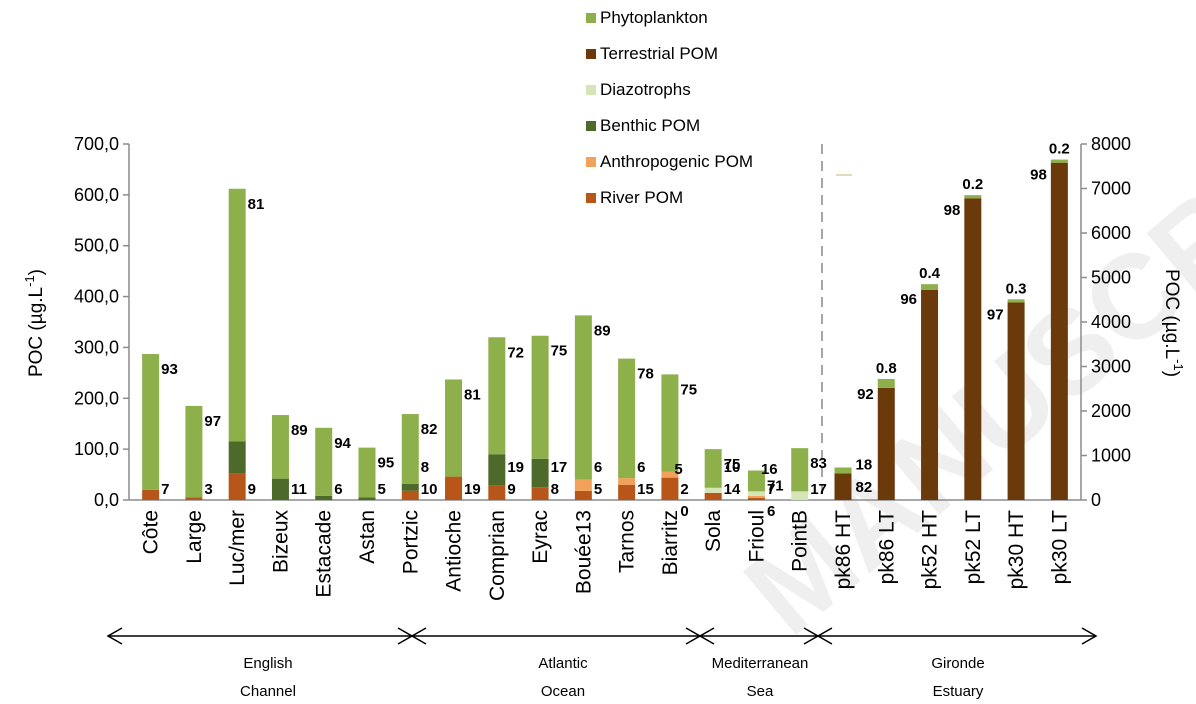 The height and width of the screenshot is (704, 1196). I want to click on category-label: Antioche, so click(454, 551).